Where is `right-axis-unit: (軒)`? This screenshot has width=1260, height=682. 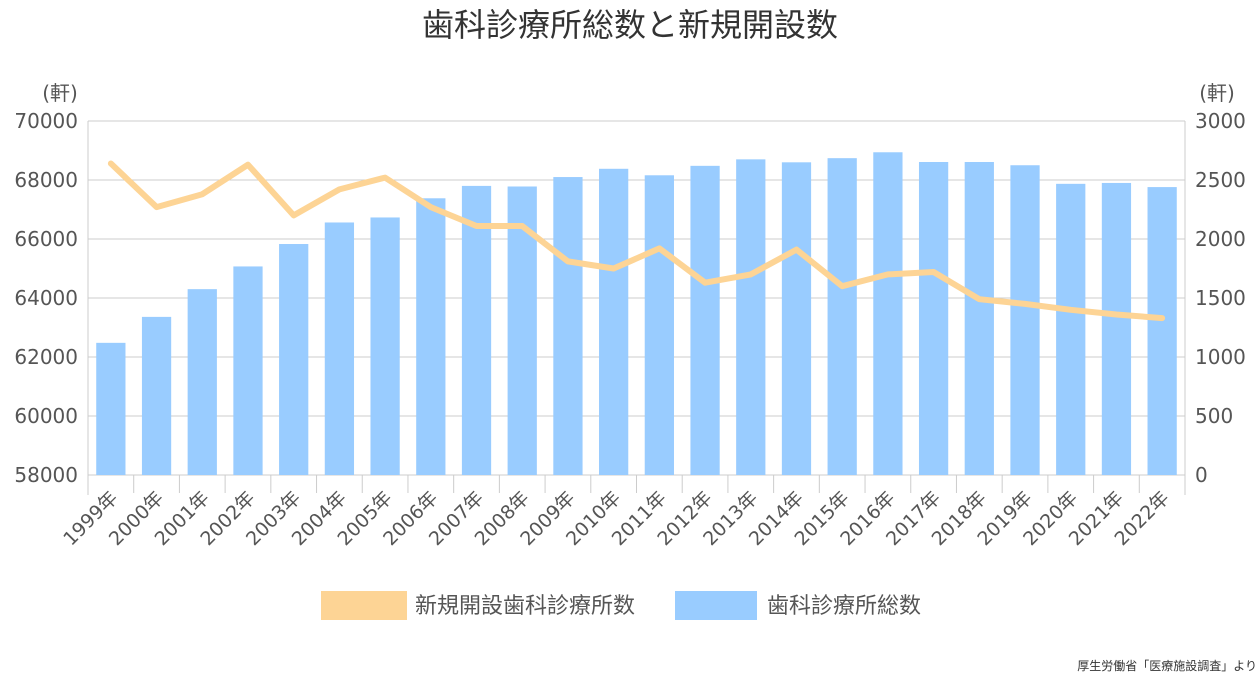 right-axis-unit: (軒) is located at coordinates (1217, 93).